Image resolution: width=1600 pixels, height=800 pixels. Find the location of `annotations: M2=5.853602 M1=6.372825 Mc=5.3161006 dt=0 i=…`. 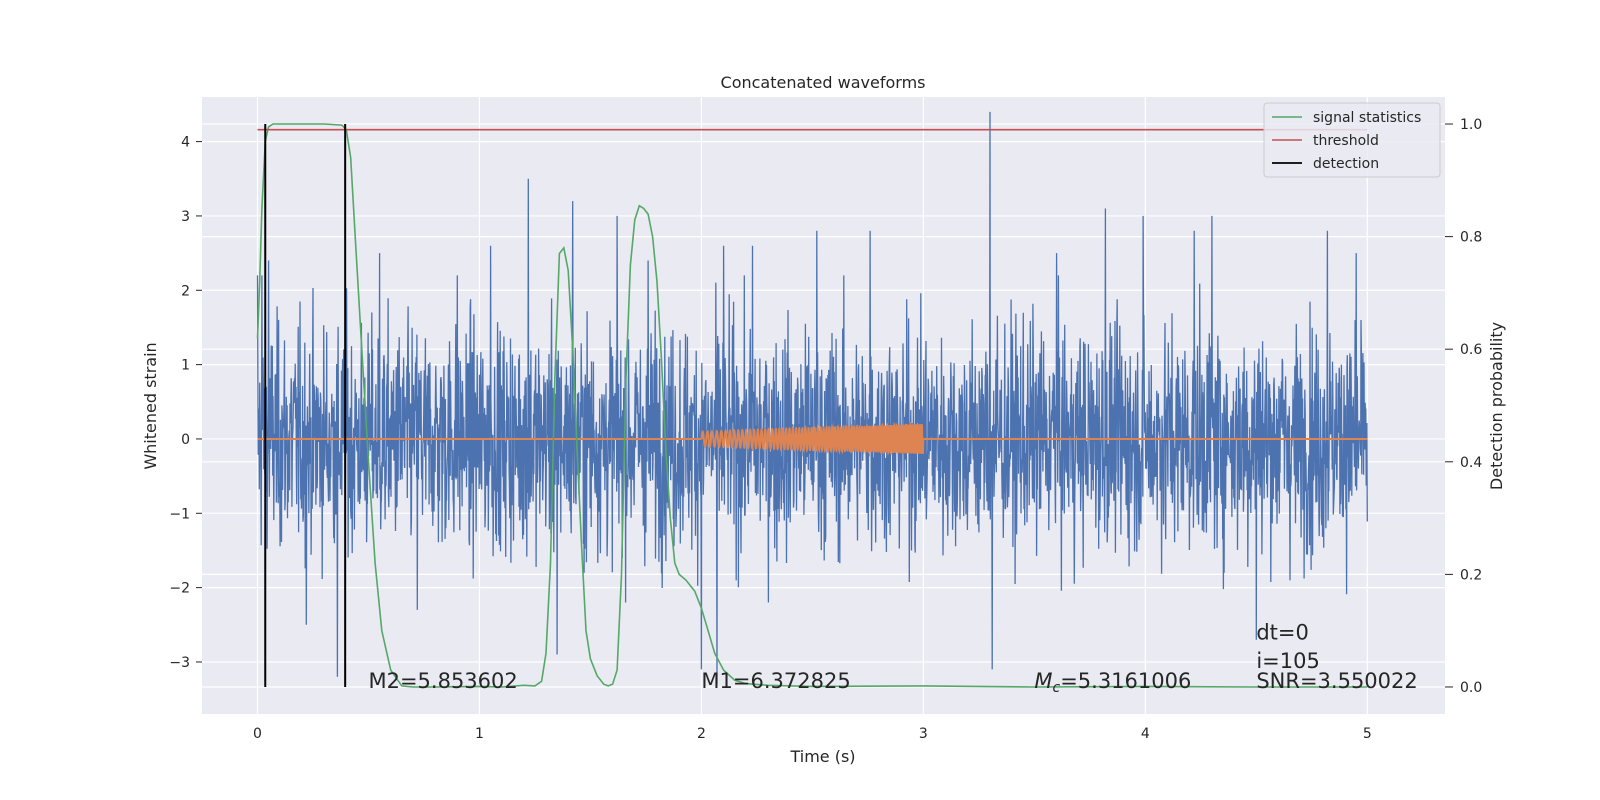

annotations: M2=5.853602 M1=6.372825 Mc=5.3161006 dt=0 i=… is located at coordinates (892, 658).